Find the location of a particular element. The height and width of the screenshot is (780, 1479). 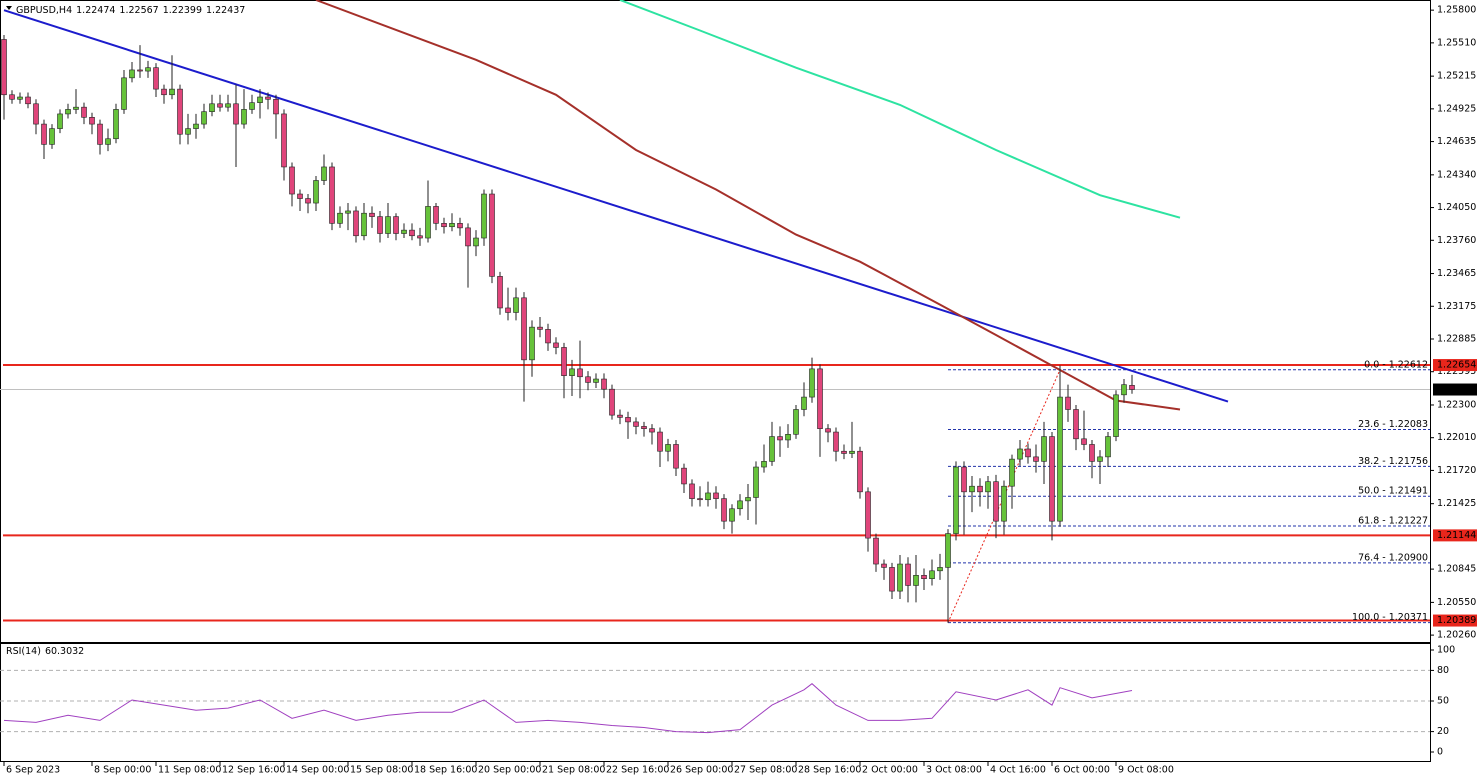

rsi-panel is located at coordinates (715, 702).